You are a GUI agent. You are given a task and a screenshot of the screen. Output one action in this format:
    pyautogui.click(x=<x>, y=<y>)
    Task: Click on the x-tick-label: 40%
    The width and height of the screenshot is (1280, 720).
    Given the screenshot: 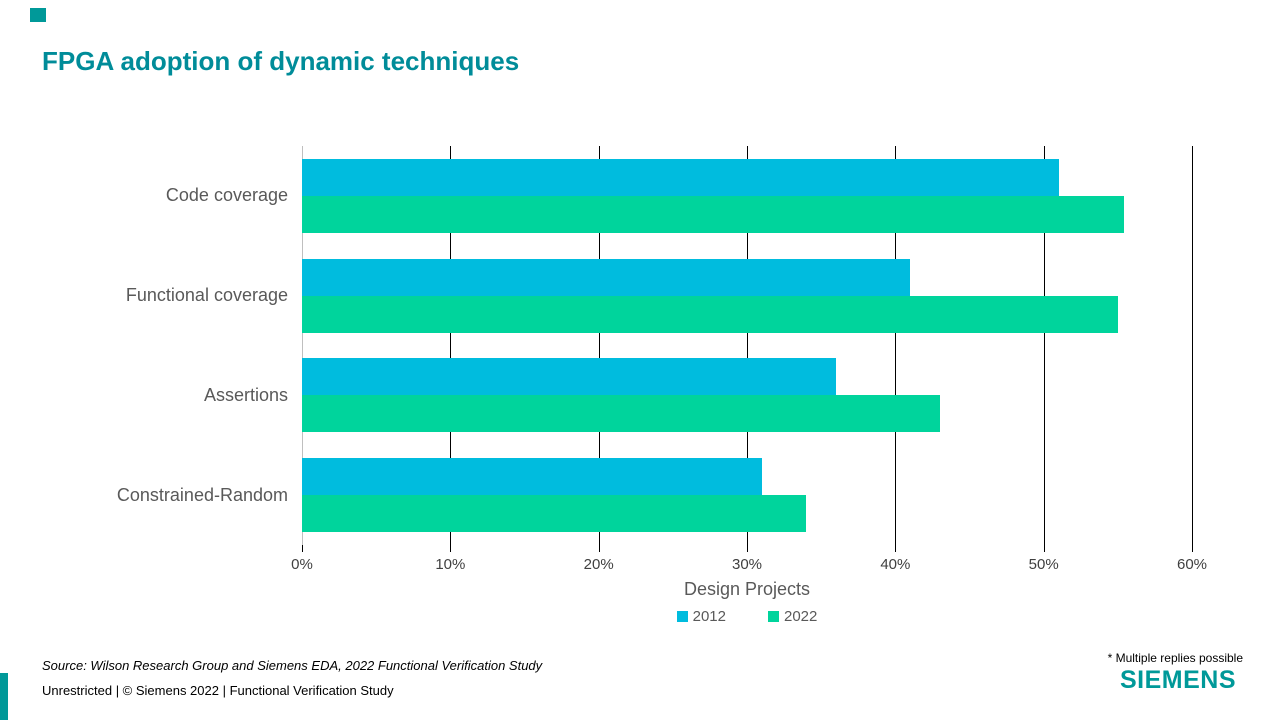 What is the action you would take?
    pyautogui.click(x=895, y=564)
    